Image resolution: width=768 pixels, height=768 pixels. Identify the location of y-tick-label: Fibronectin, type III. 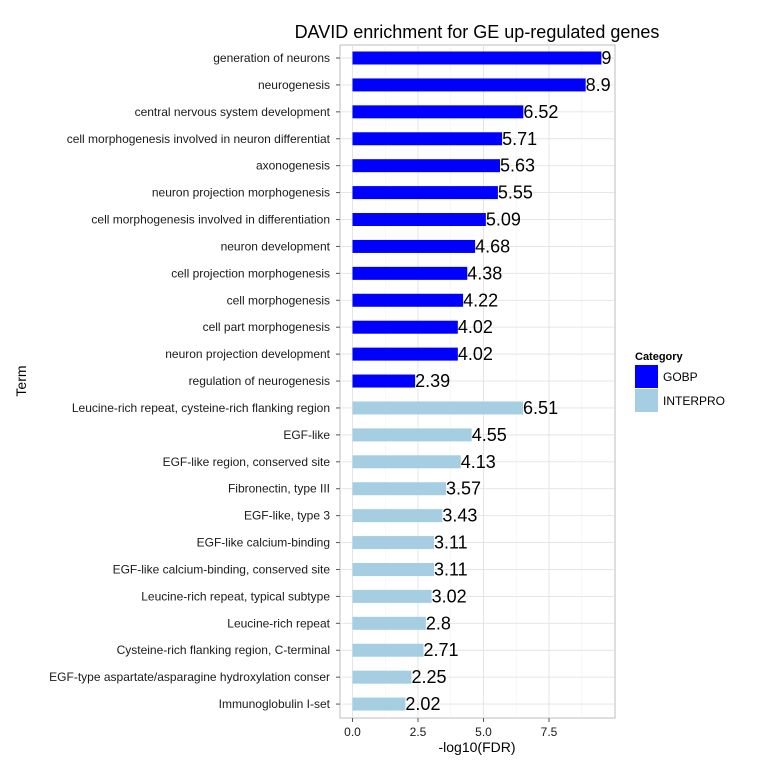
(279, 489).